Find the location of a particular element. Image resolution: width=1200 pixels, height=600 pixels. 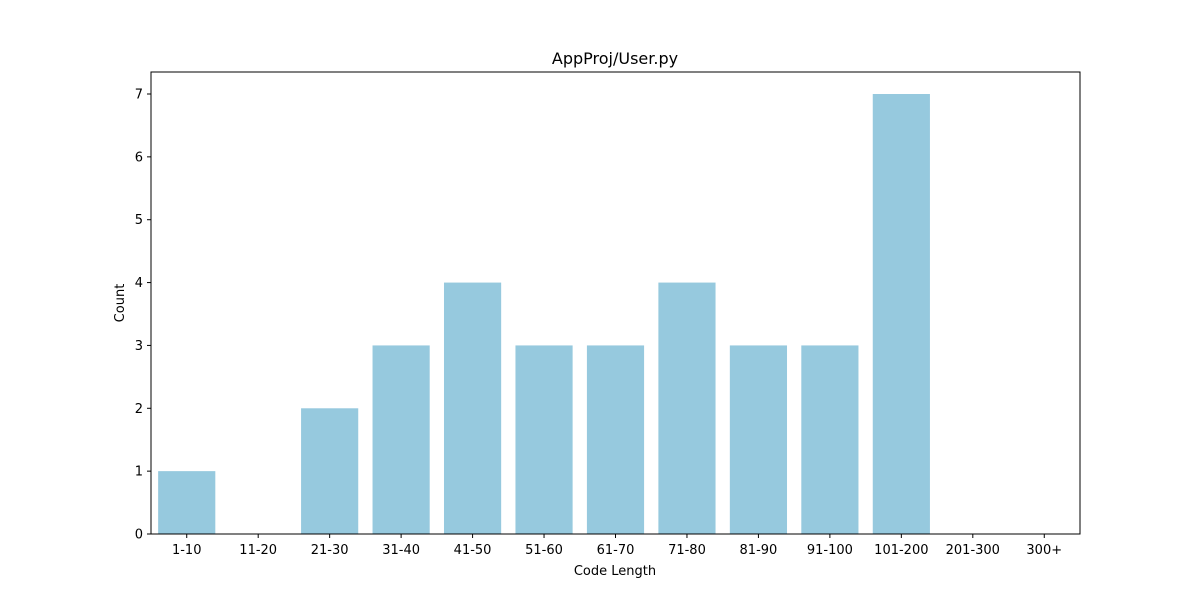

chart-title: AppProj/User.py is located at coordinates (615, 58).